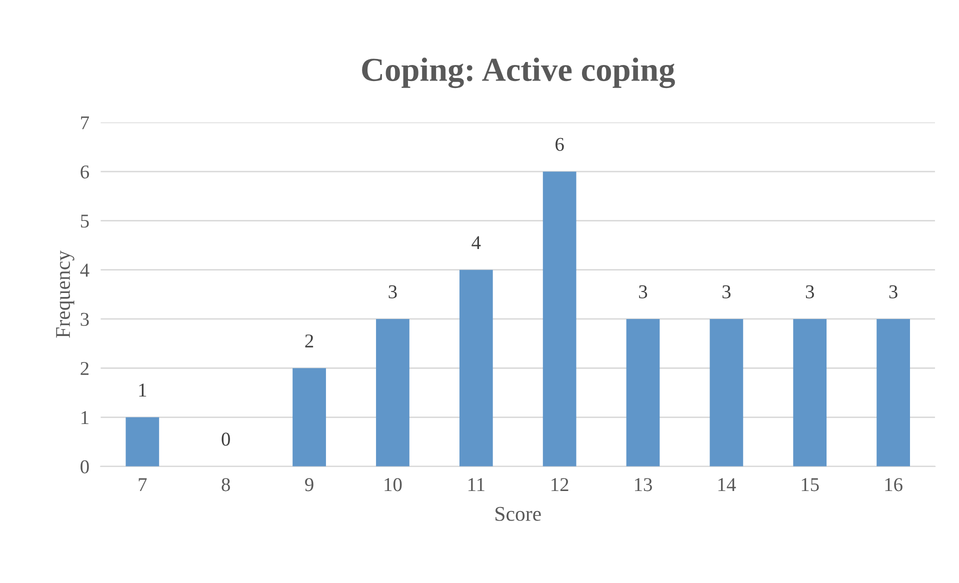 Image resolution: width=959 pixels, height=583 pixels. Describe the element at coordinates (518, 73) in the screenshot. I see `chart-title: Coping: Active coping` at that location.